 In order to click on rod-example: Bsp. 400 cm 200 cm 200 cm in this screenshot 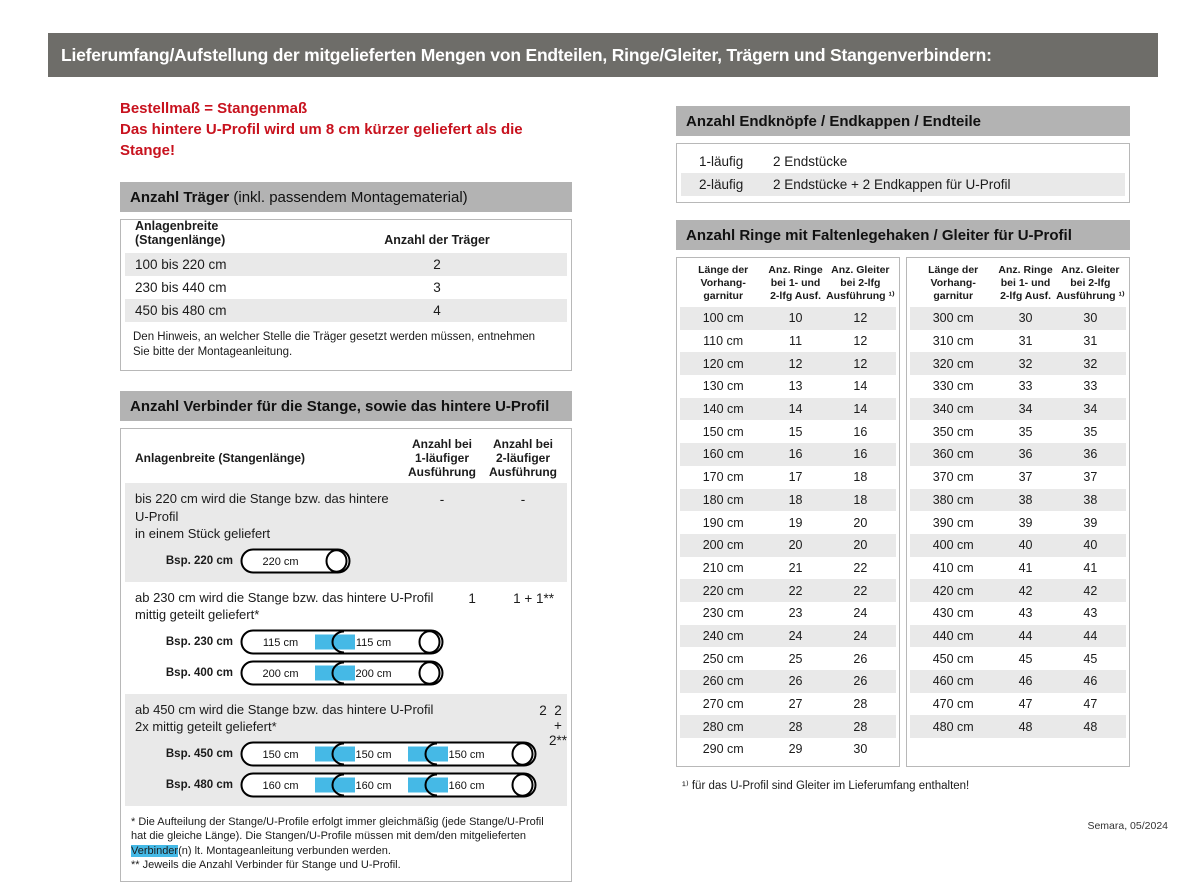, I will do `click(289, 673)`.